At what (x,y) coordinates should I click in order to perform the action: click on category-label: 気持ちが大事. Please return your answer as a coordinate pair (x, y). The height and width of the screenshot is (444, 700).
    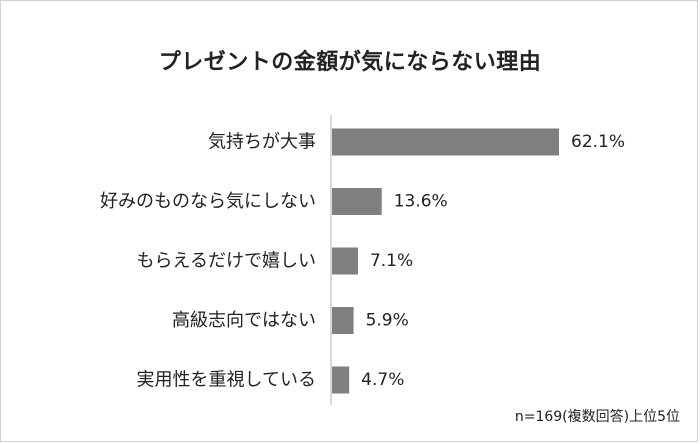
    Looking at the image, I should click on (262, 142).